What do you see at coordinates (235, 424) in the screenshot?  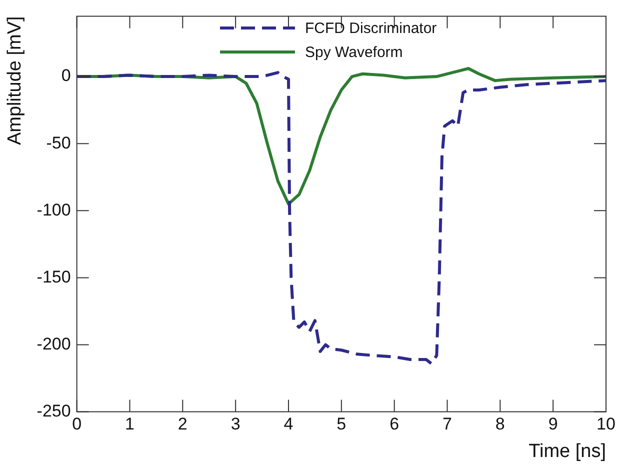 I see `x-tick-label: 3` at bounding box center [235, 424].